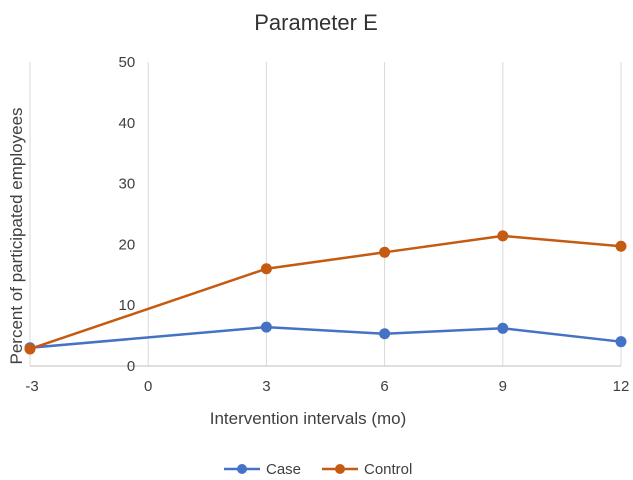 Image resolution: width=633 pixels, height=480 pixels. Describe the element at coordinates (316, 22) in the screenshot. I see `chart-title: Parameter E` at that location.